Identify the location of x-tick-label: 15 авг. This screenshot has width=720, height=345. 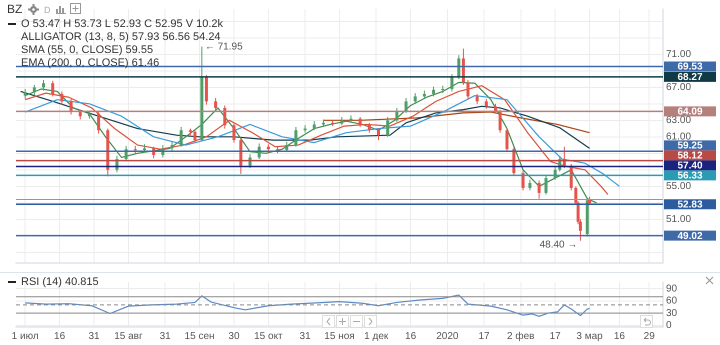
(128, 336).